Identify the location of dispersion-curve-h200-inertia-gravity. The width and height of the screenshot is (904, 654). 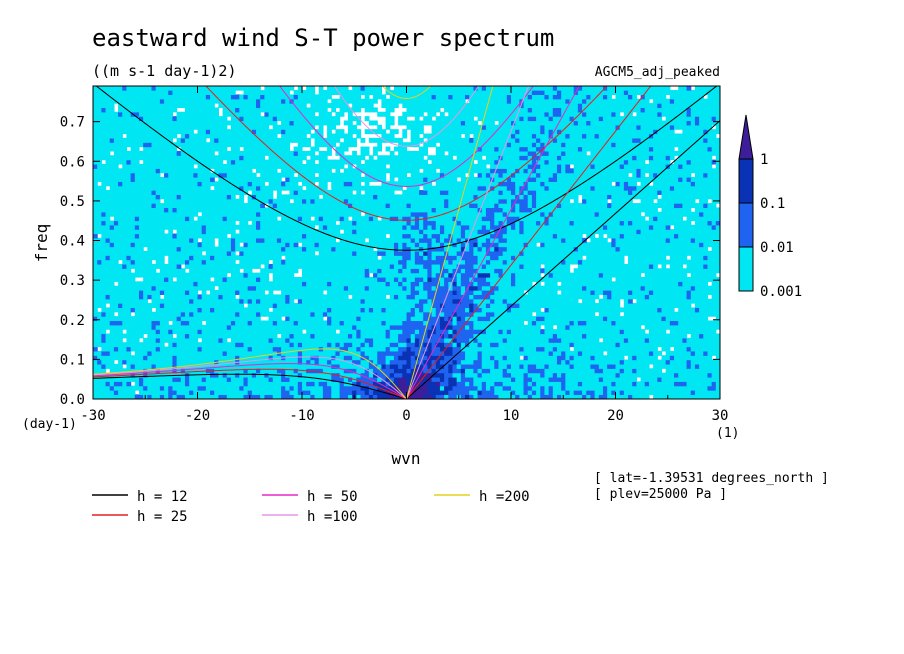
(406, 92).